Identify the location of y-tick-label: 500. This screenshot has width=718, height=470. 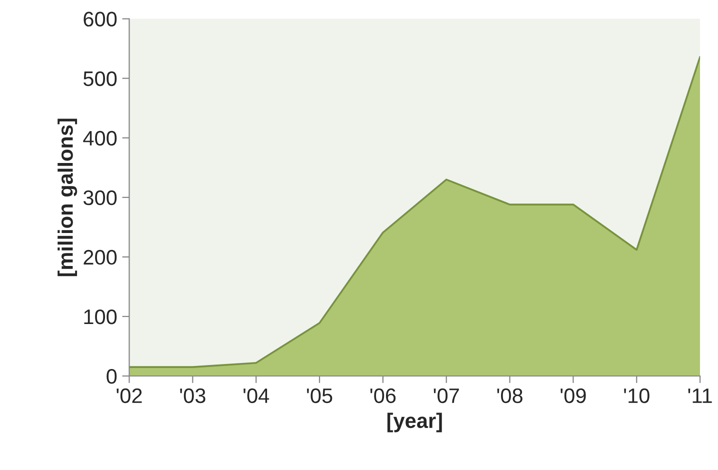
(100, 78).